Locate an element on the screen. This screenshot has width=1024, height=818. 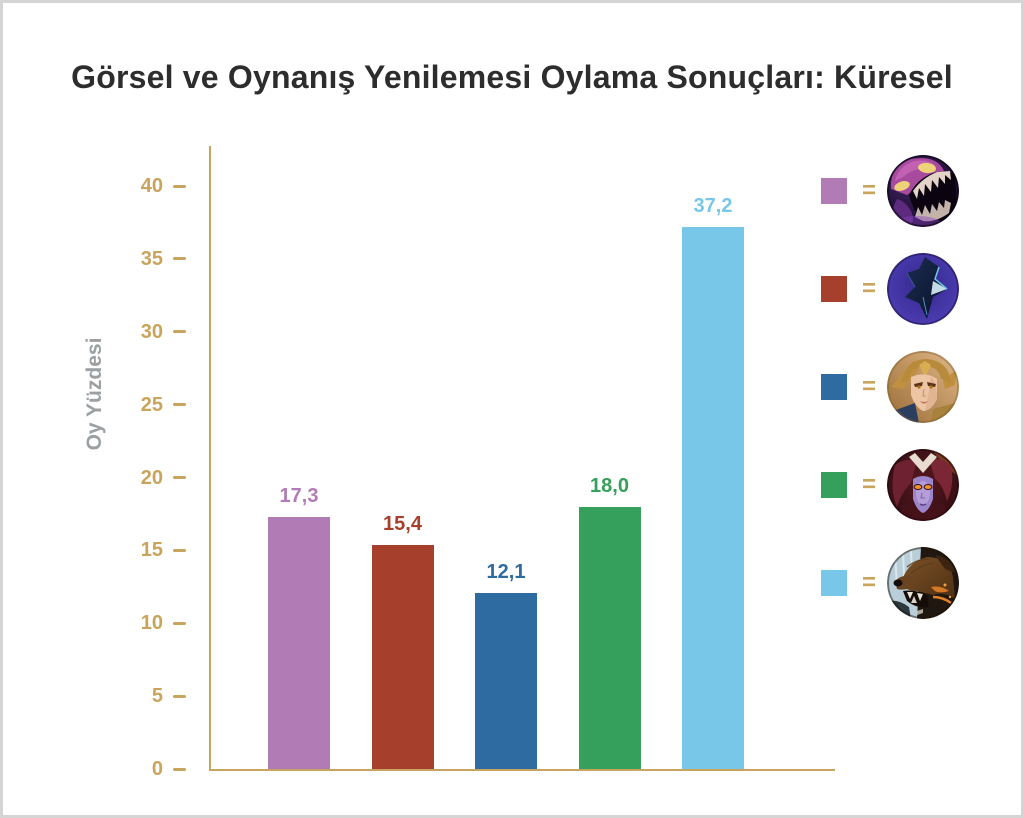
y-tick-label: 5 is located at coordinates (157, 696).